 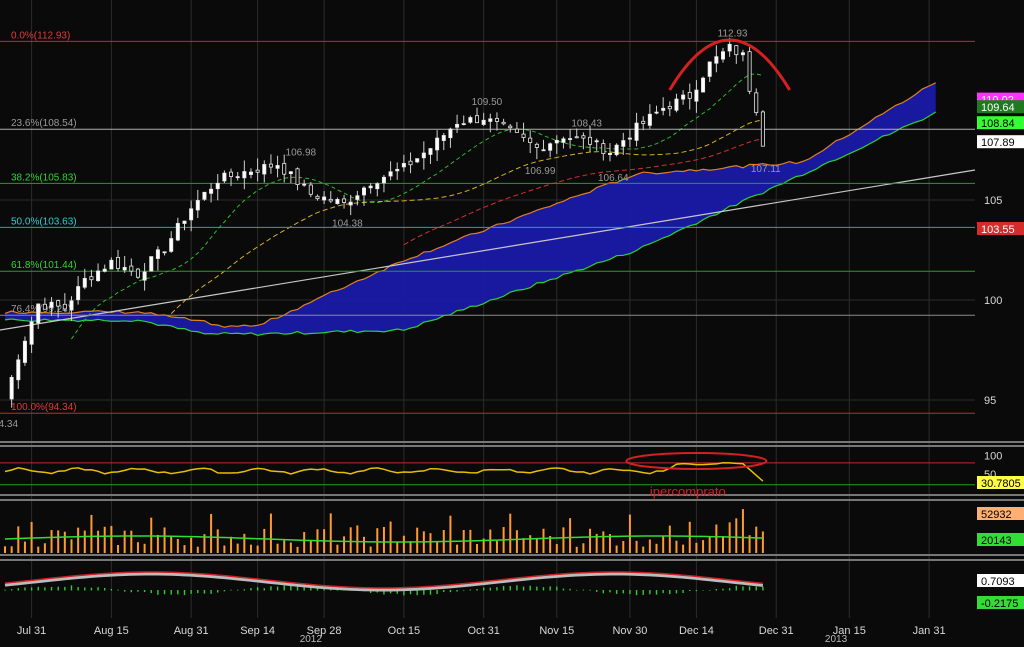 I want to click on volume-average-tag: 20143, so click(x=996, y=541).